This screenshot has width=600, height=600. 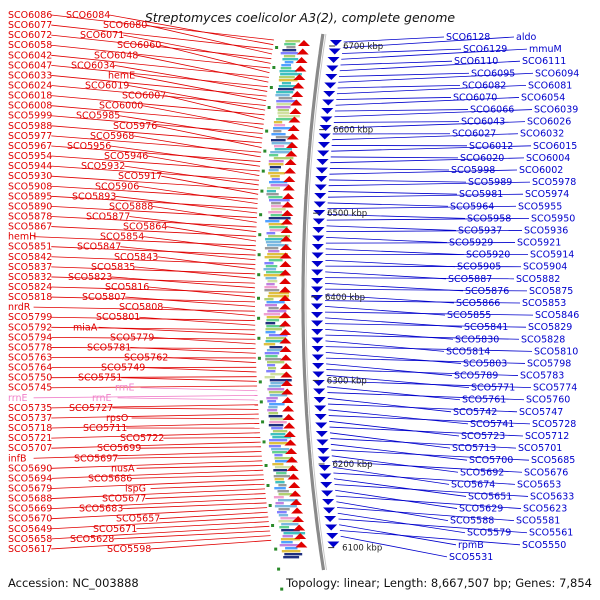 What do you see at coordinates (142, 438) in the screenshot?
I see `gene-label-sco5722: SCO5722` at bounding box center [142, 438].